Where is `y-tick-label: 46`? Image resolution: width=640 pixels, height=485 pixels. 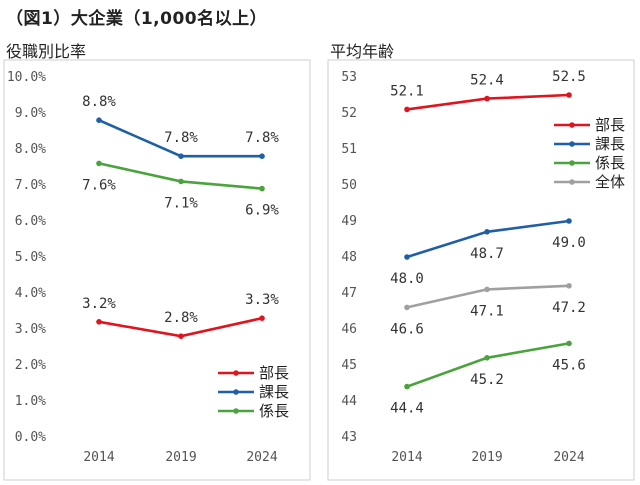 y-tick-label: 46 is located at coordinates (349, 329).